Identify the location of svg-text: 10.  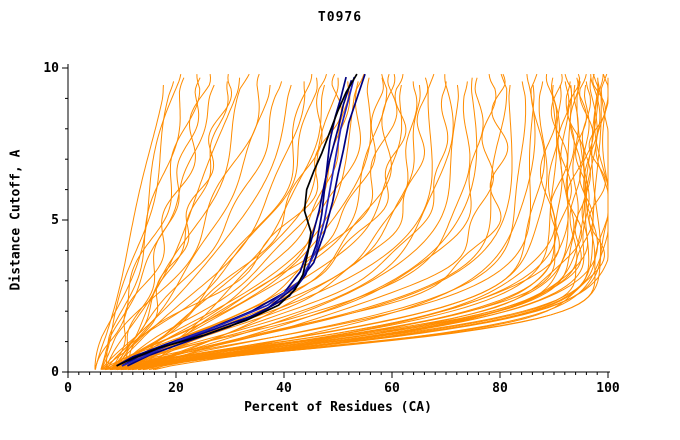
(51, 68).